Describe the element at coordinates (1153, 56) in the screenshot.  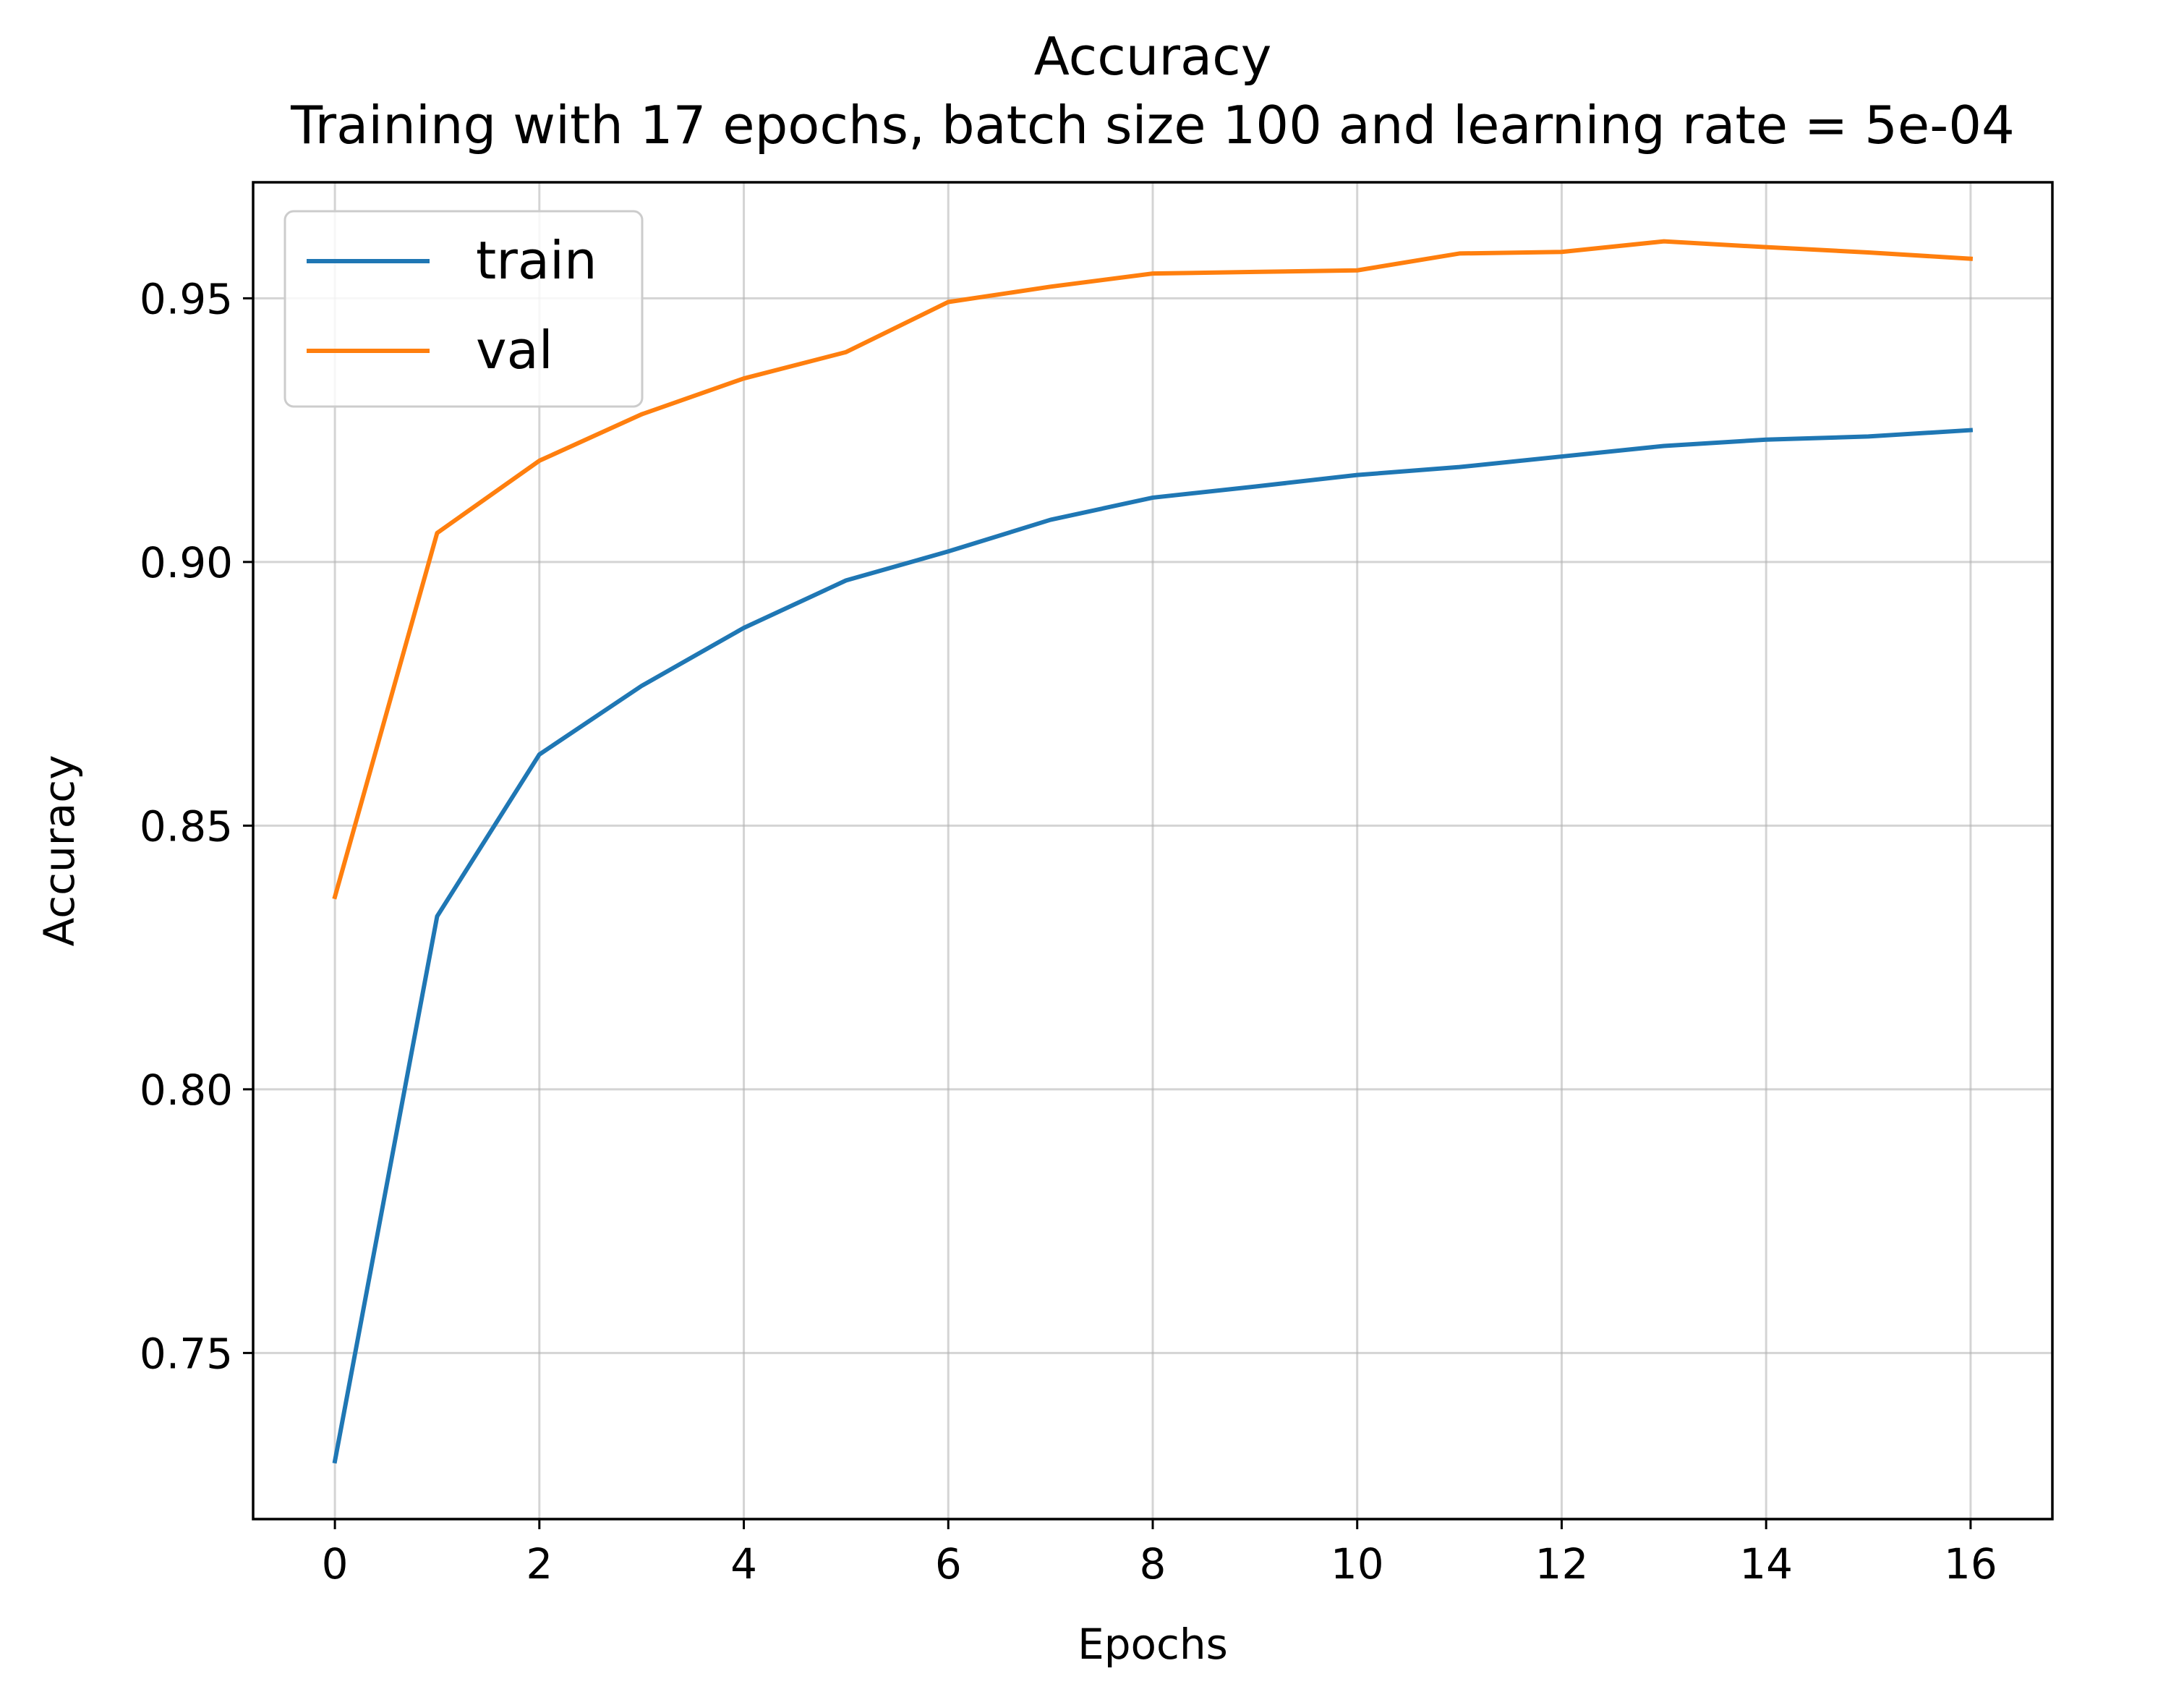
I see `chart-title: Accuracy` at that location.